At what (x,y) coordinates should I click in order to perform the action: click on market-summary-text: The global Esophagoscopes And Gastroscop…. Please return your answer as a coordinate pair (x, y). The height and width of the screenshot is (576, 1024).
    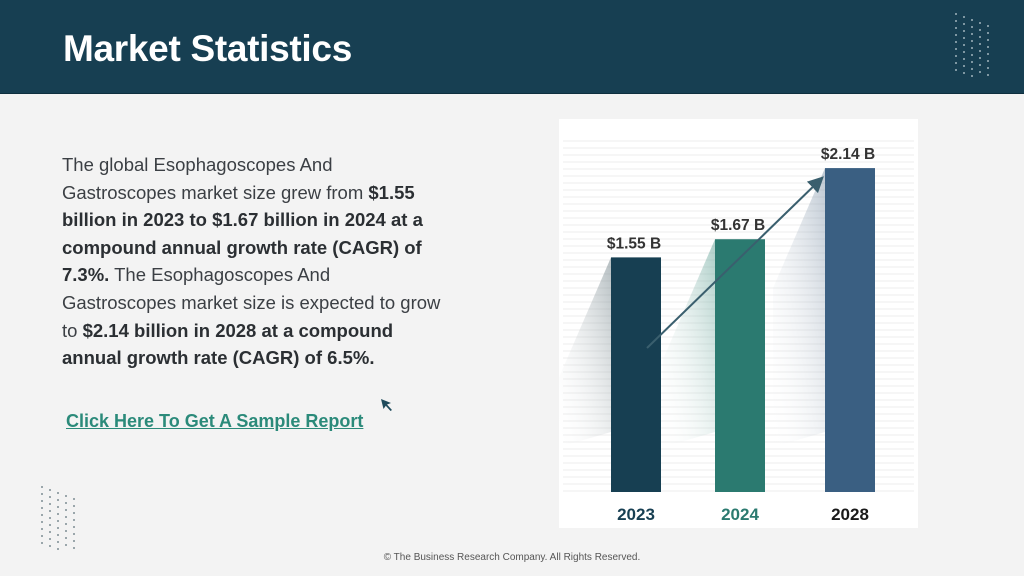
    Looking at the image, I should click on (252, 261).